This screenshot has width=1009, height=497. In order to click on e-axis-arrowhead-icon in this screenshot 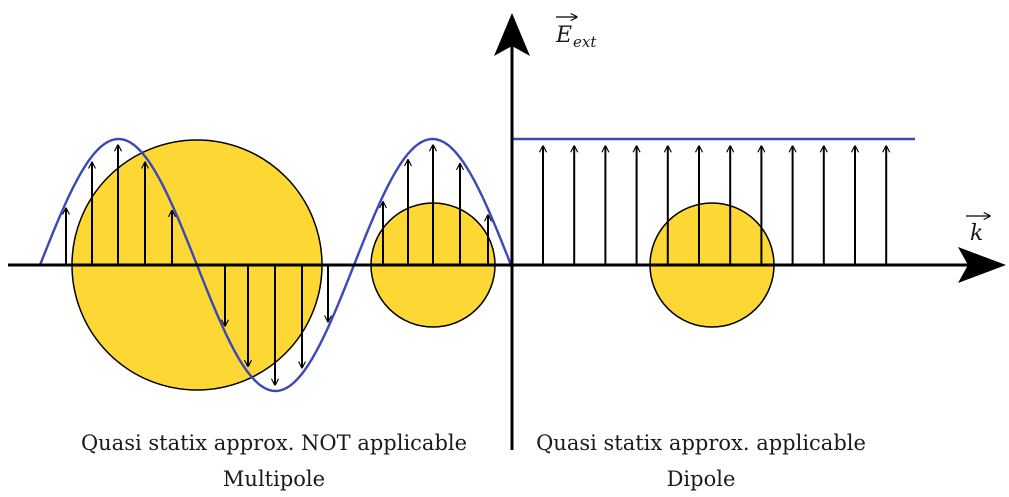, I will do `click(512, 34)`.